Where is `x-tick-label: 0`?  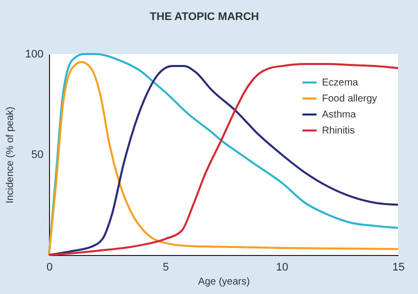 x-tick-label: 0 is located at coordinates (49, 268).